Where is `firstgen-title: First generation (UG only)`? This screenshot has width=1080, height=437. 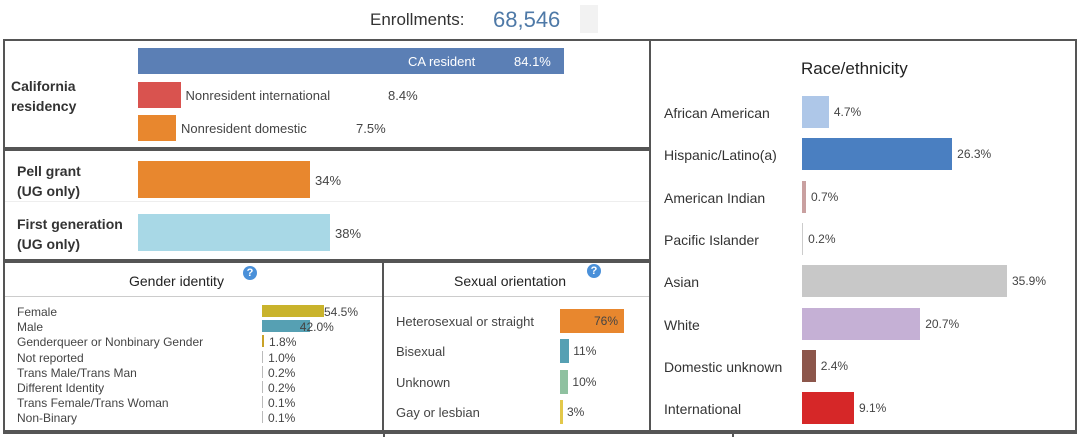 firstgen-title: First generation (UG only) is located at coordinates (70, 234).